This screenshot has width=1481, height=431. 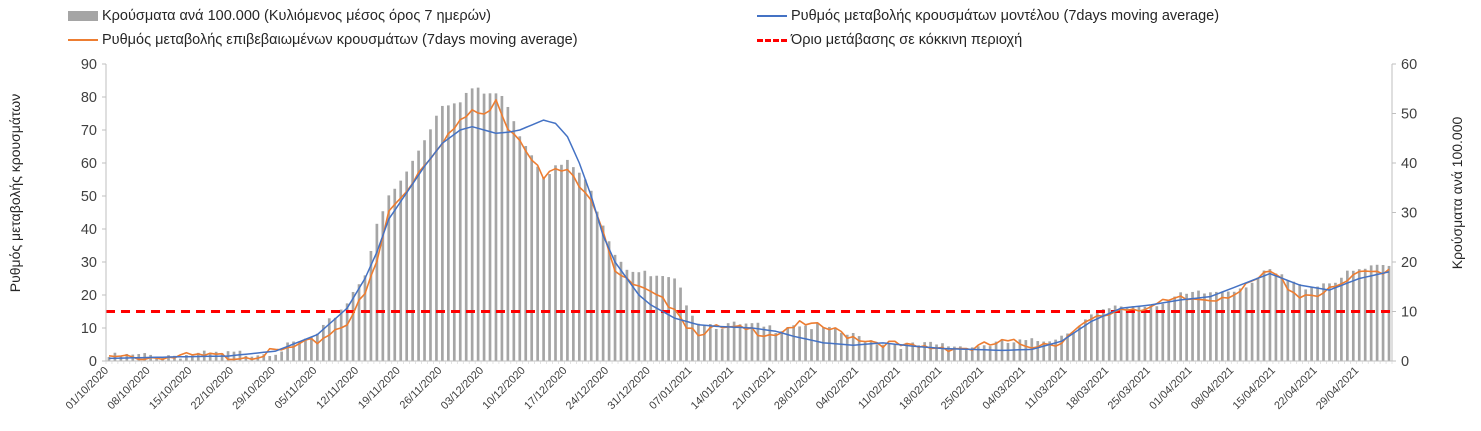 I want to click on y-axis-left-title: Ρυθμός μεταβολής κρουσμάτων, so click(x=15, y=193).